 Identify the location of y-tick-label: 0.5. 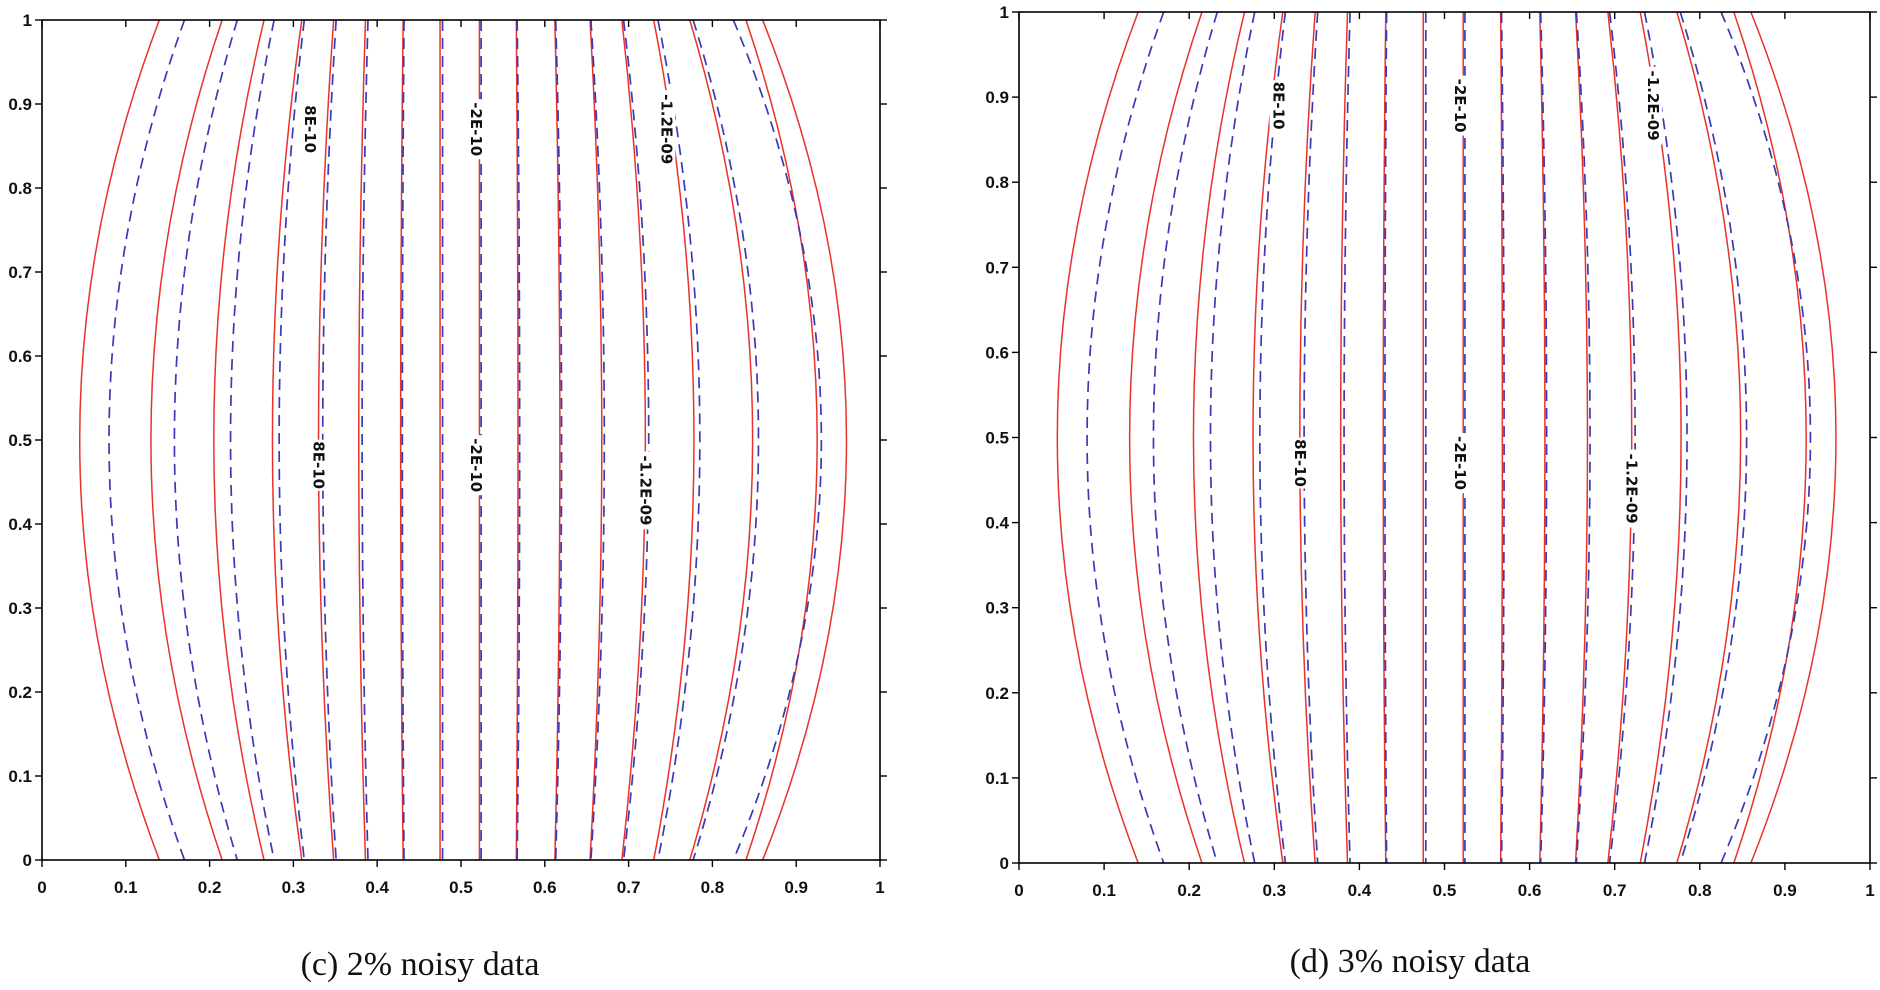
(20, 440).